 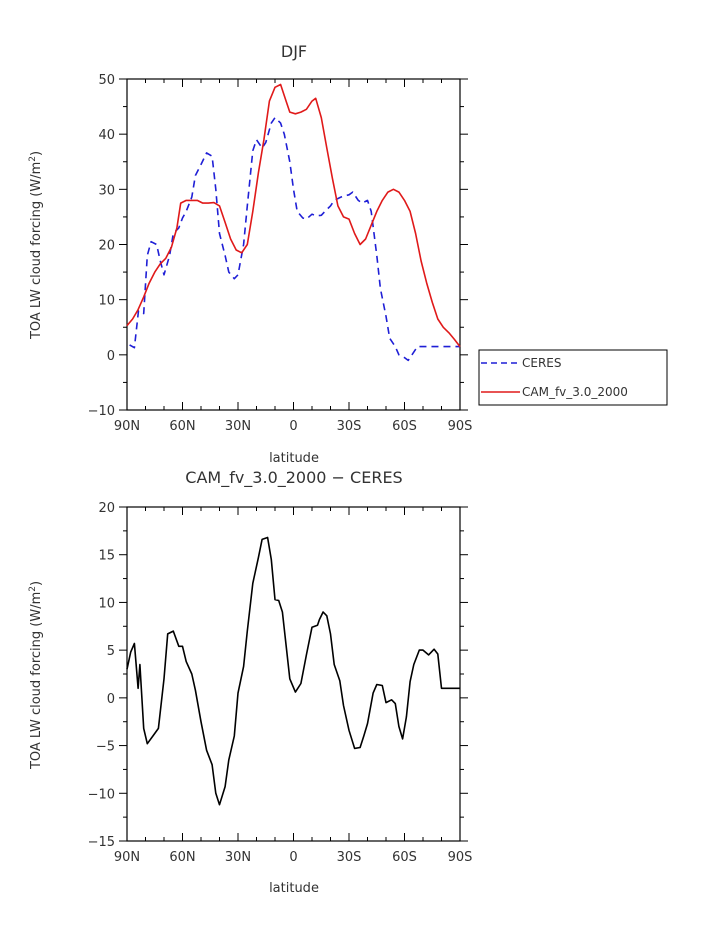 What do you see at coordinates (575, 392) in the screenshot?
I see `legend-label-cam: CAM_fv_3.0_2000` at bounding box center [575, 392].